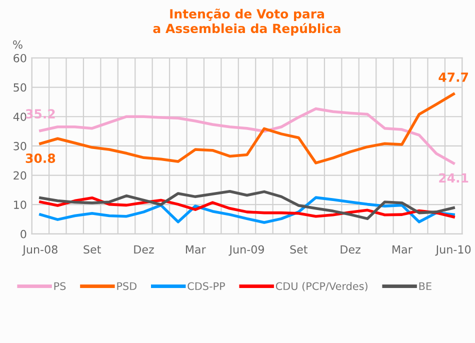 Image resolution: width=475 pixels, height=343 pixels. What do you see at coordinates (20, 204) in the screenshot?
I see `y-tick-label: 10` at bounding box center [20, 204].